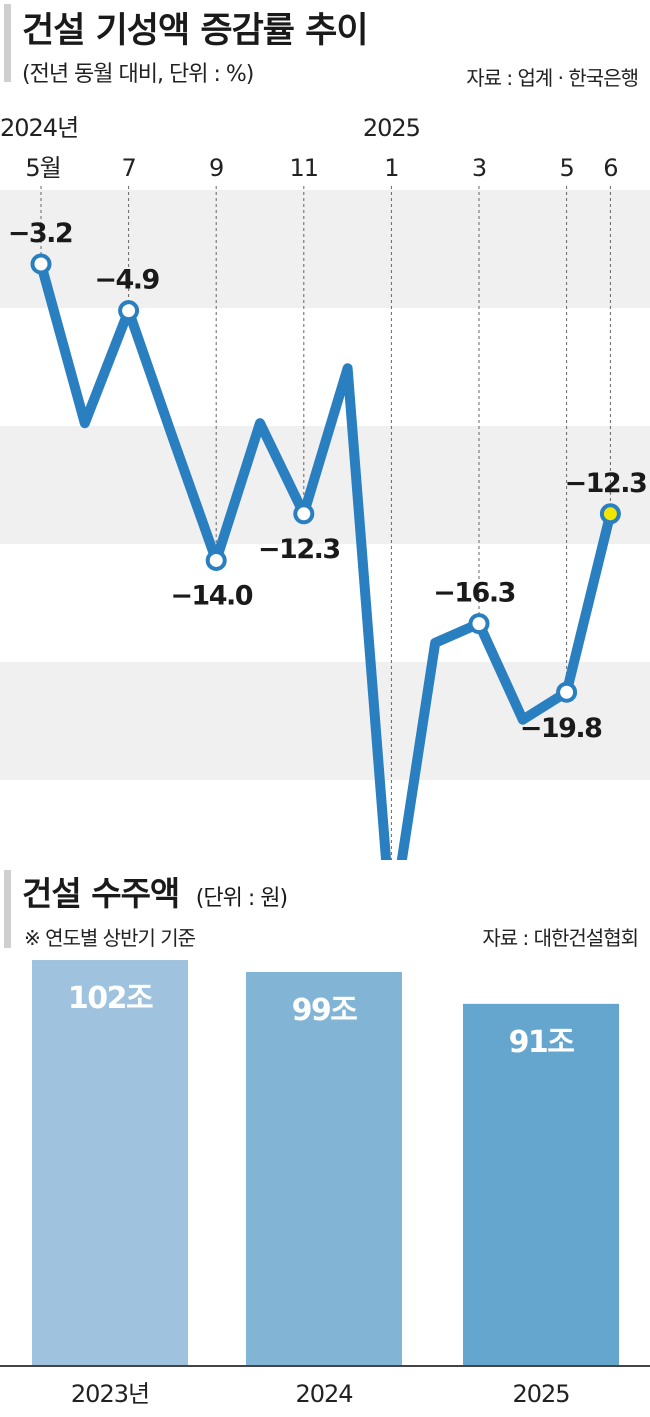 The height and width of the screenshot is (1417, 650). I want to click on bar-value-label: 91조, so click(542, 1042).